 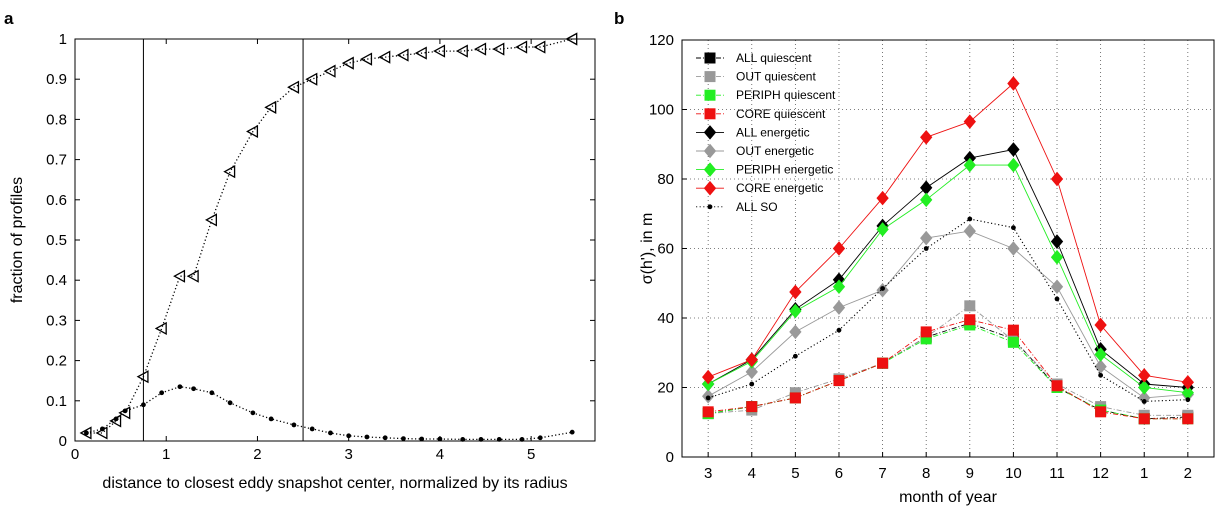 I want to click on y-tick-label: 0.1, so click(x=56, y=401).